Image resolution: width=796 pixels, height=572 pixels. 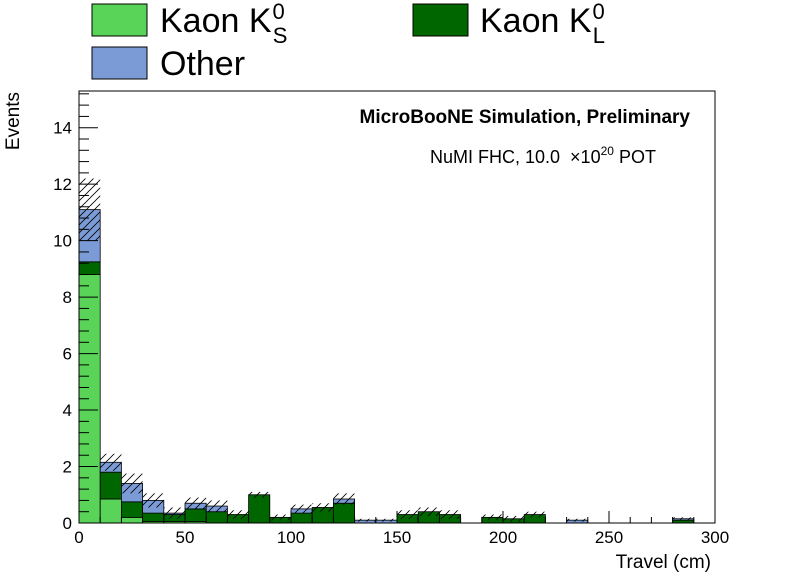 I want to click on y-tick-label: 6, so click(x=67, y=354).